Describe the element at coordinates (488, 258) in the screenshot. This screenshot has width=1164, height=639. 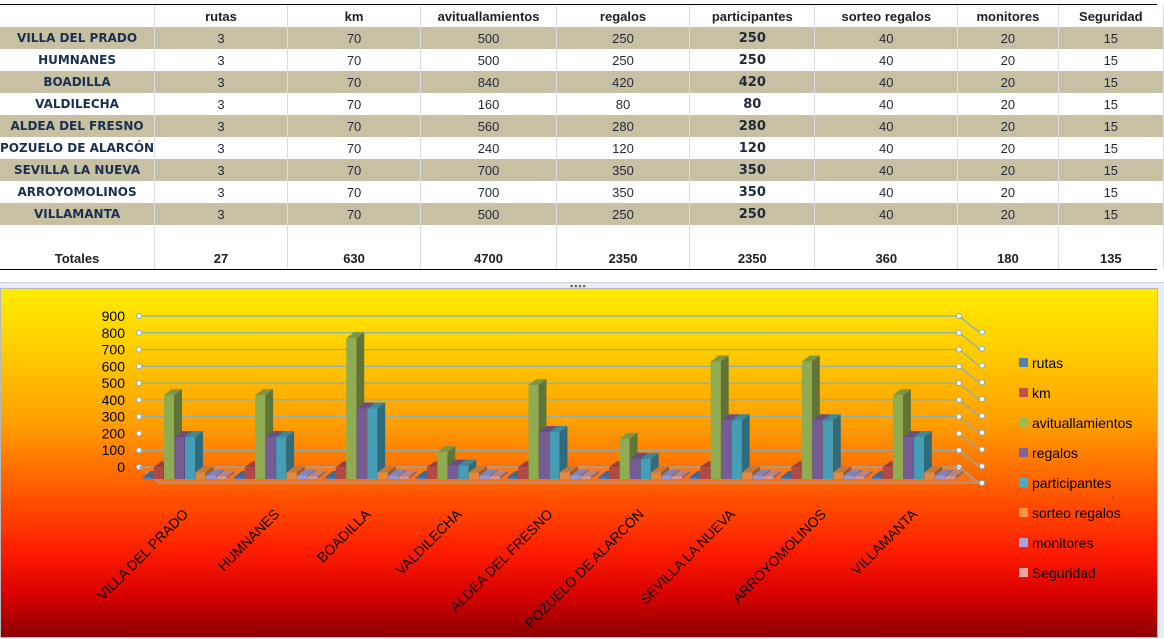
I see `total-avituallamientos: 4700` at that location.